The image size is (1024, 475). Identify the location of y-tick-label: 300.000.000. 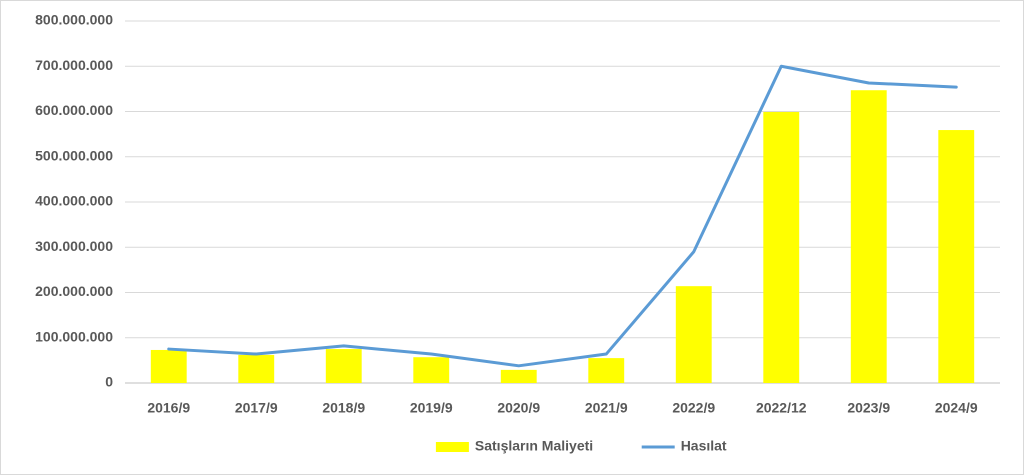
(74, 246).